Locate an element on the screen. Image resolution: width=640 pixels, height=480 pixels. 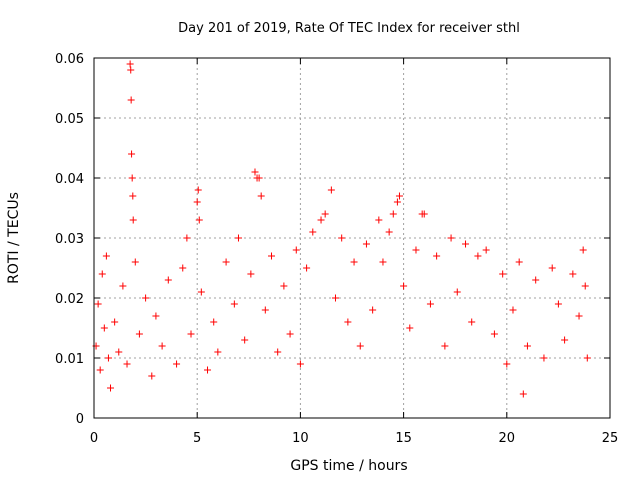
y-tick-label: 0.03 is located at coordinates (69, 239).